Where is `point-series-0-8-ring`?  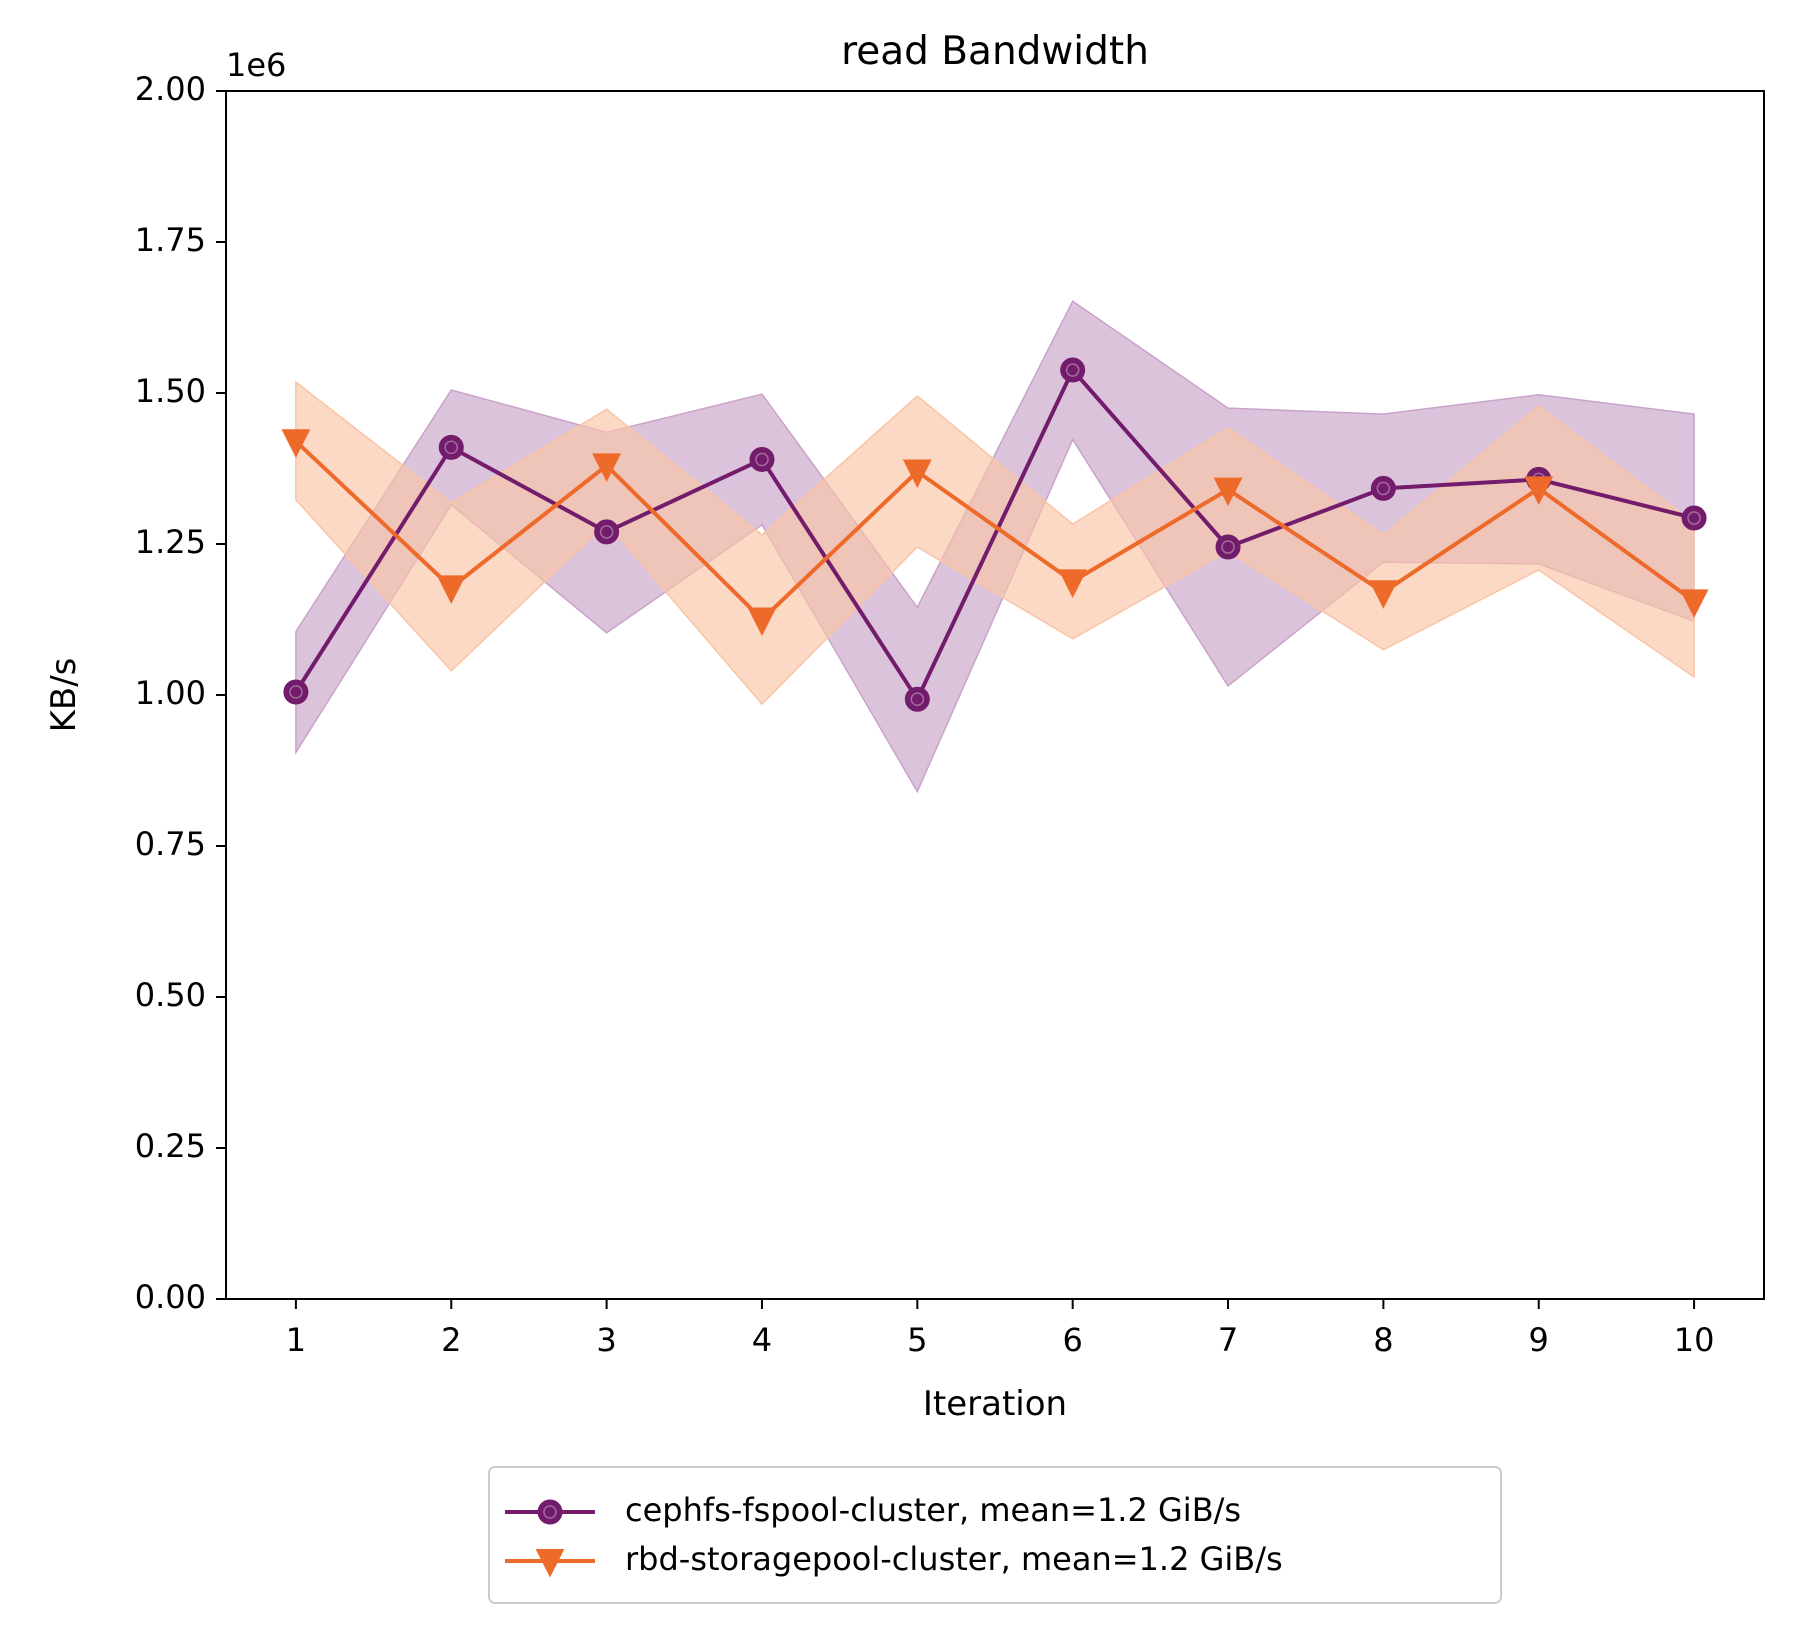 point-series-0-8-ring is located at coordinates (1383, 488).